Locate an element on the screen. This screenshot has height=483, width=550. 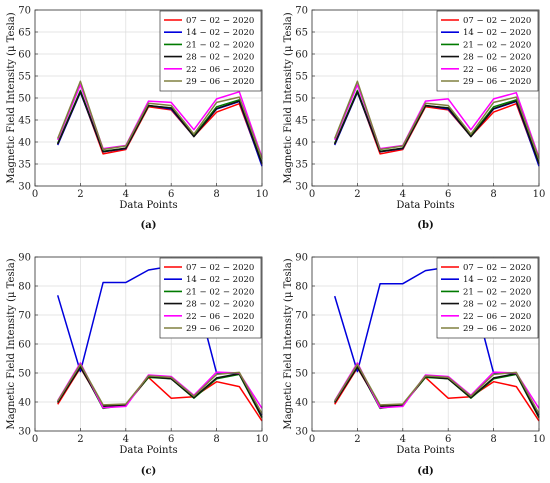
panel-caption: (b) is located at coordinates (425, 225).